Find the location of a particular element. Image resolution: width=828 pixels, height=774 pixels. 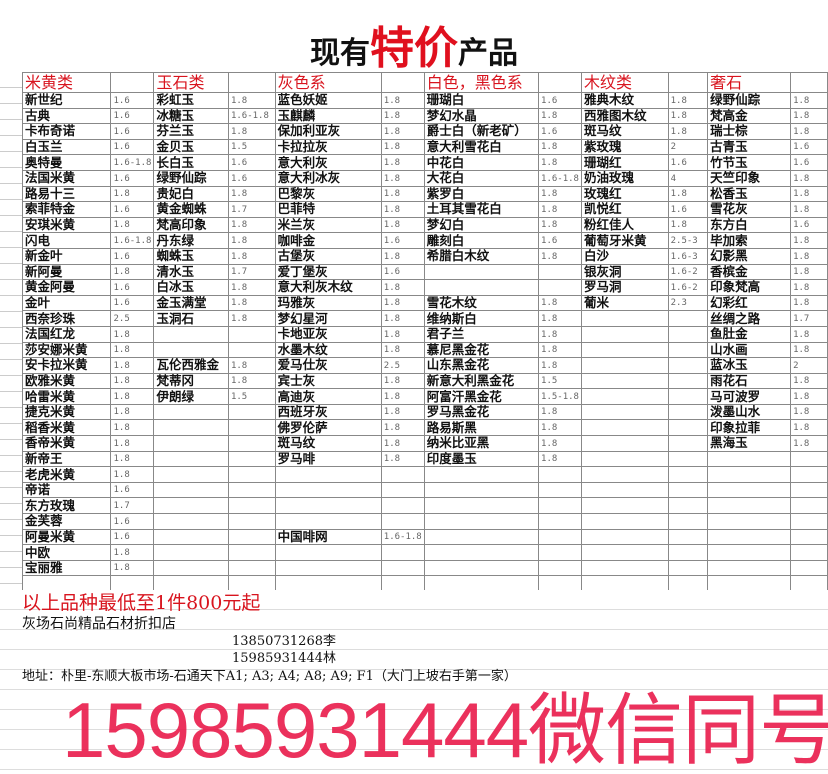

table-row: 宝丽雅 1.8 is located at coordinates (424, 568).